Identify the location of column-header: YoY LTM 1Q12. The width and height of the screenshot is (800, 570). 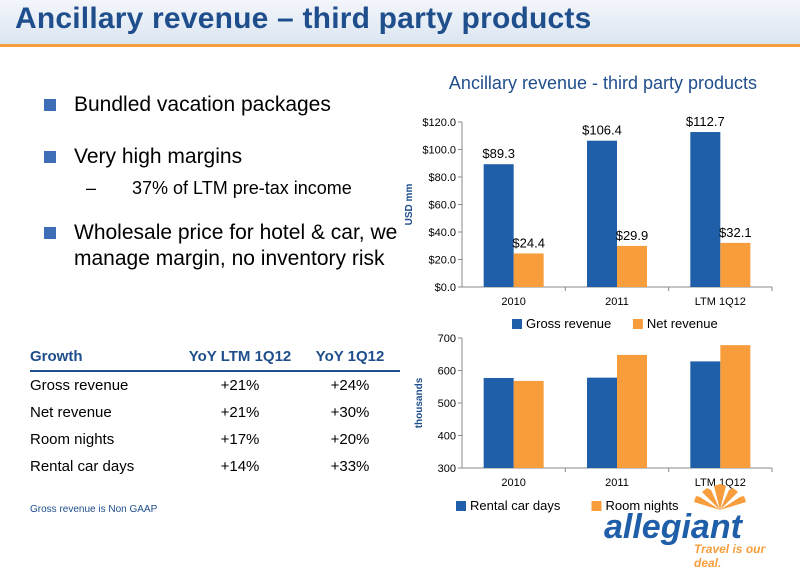
(240, 358).